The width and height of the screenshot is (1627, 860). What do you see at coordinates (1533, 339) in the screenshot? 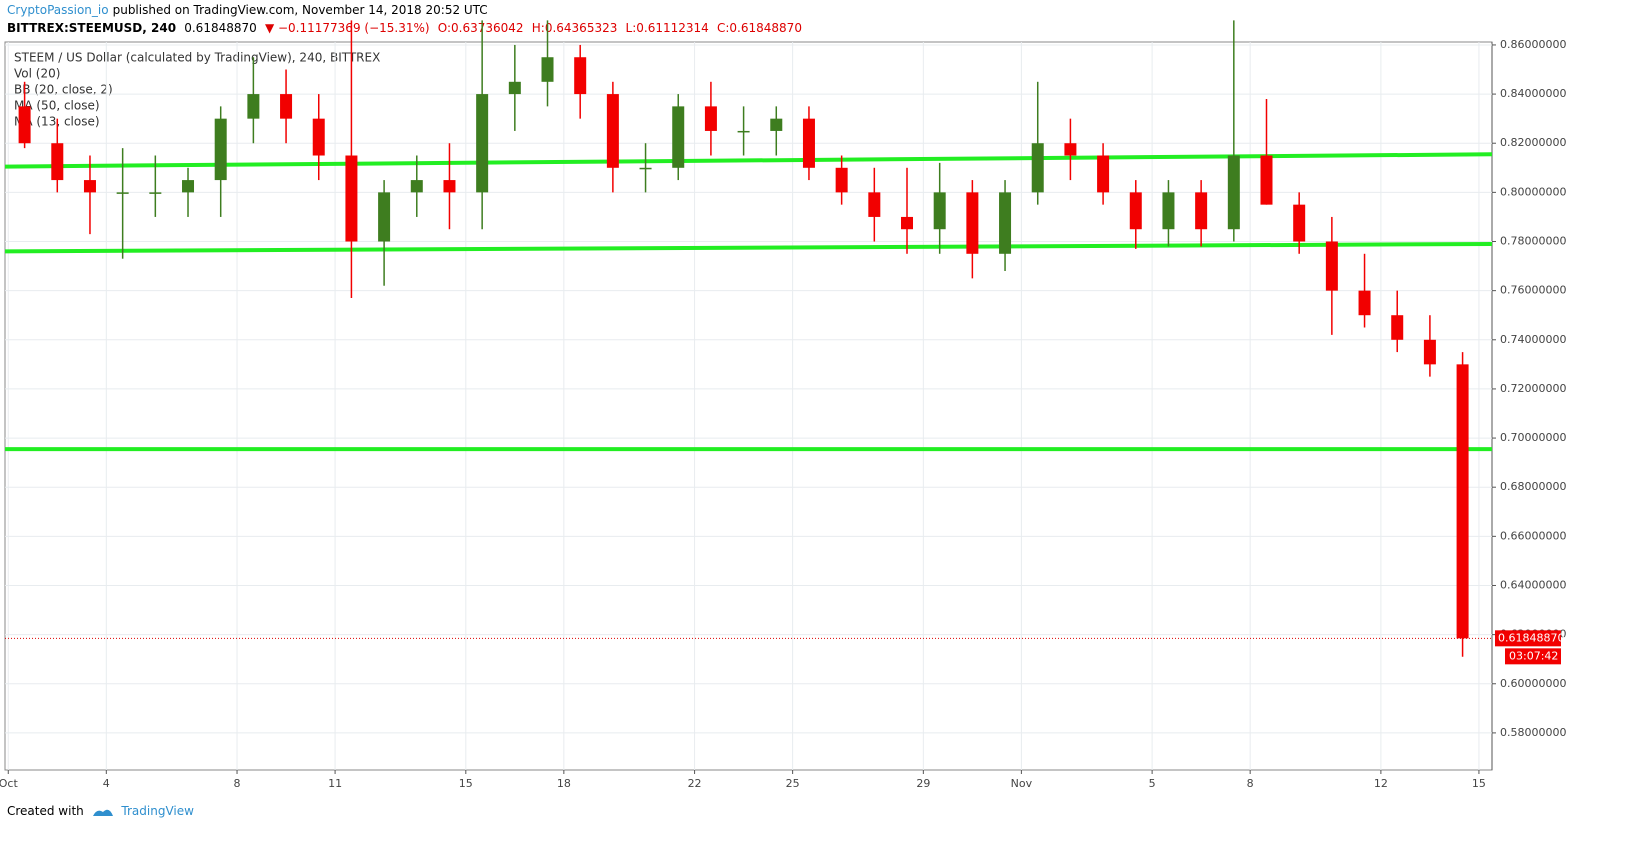
I see `y-tick-label: 0.74000000` at bounding box center [1533, 339].